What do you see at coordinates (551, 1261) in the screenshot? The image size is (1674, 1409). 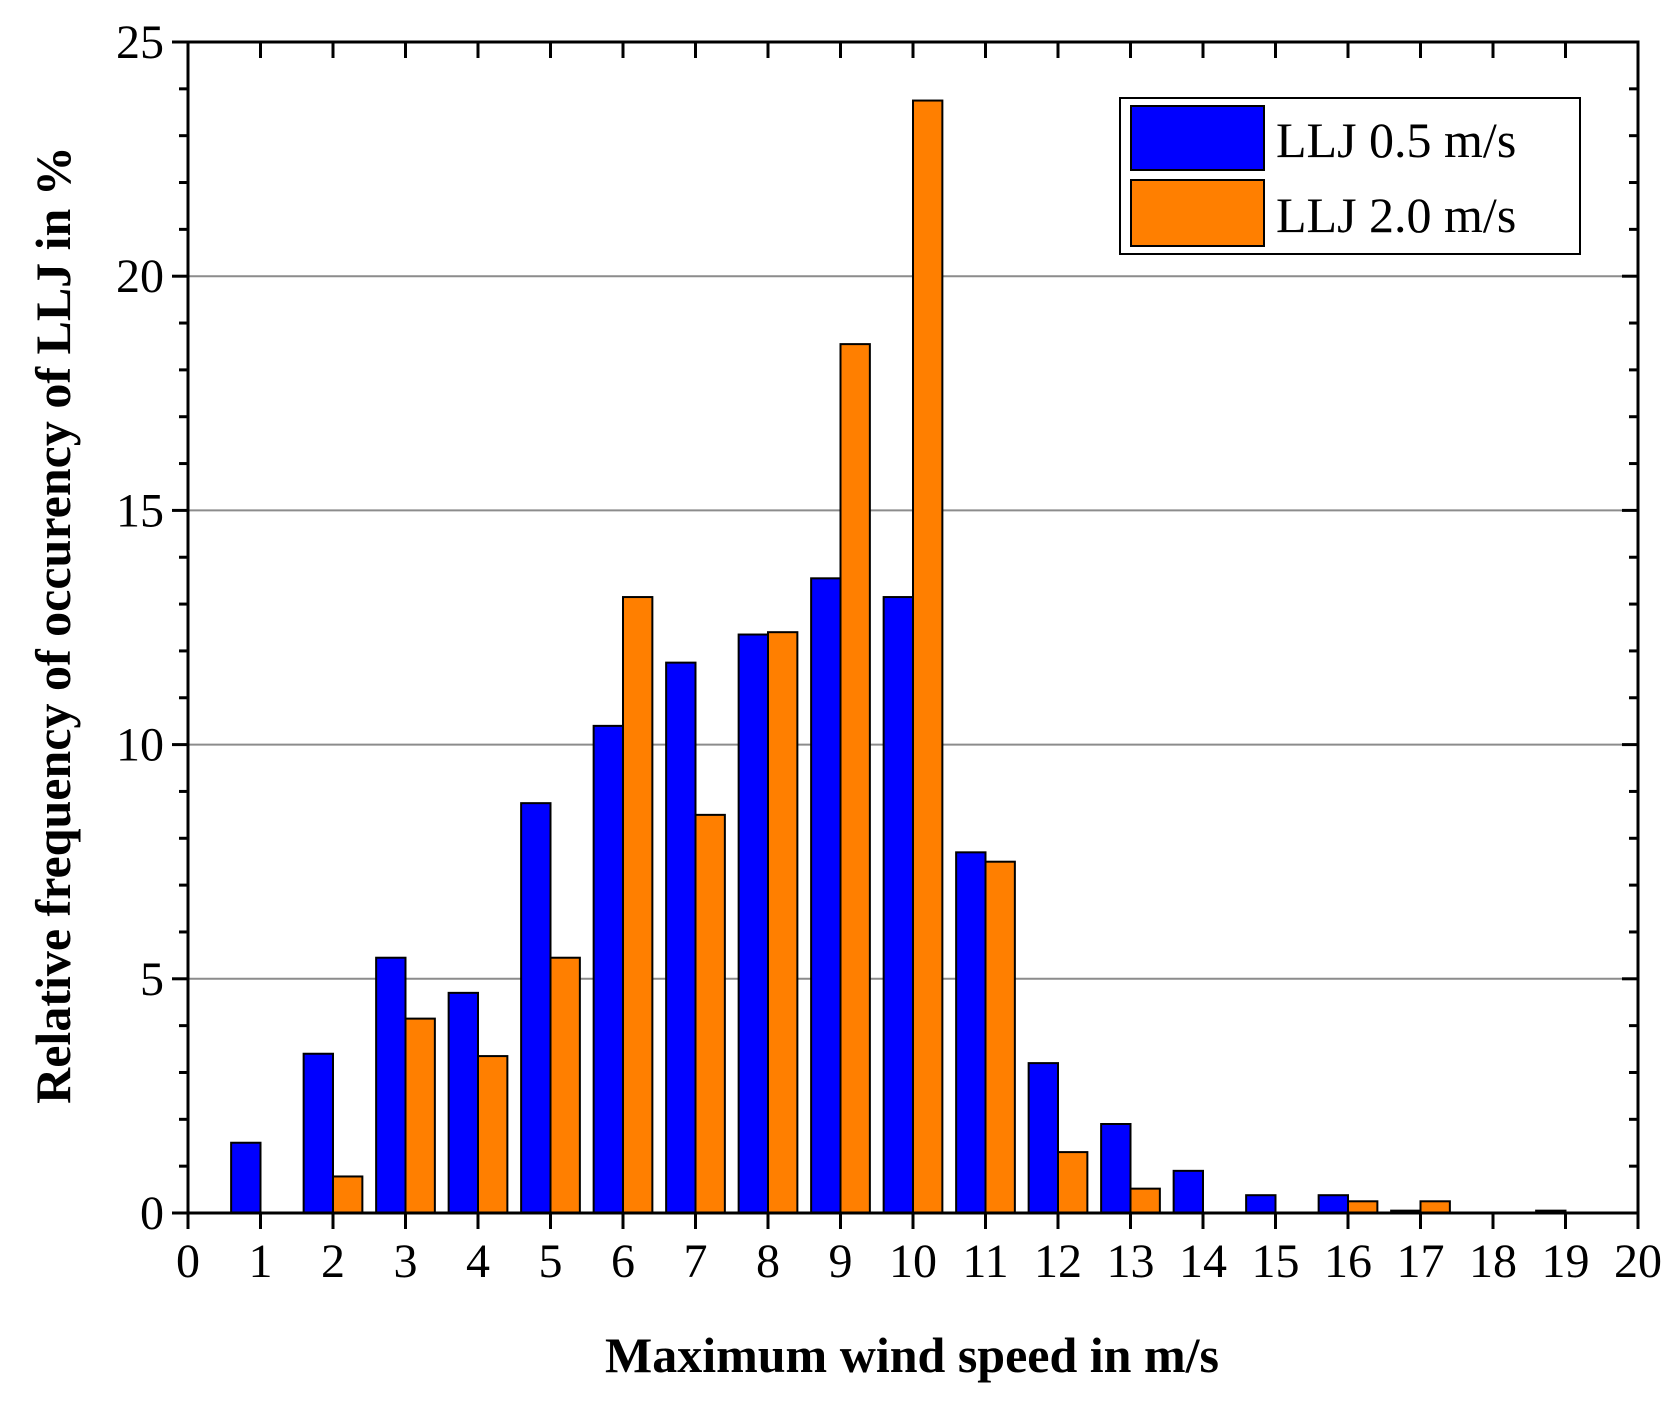 I see `x-tick-label: 5` at bounding box center [551, 1261].